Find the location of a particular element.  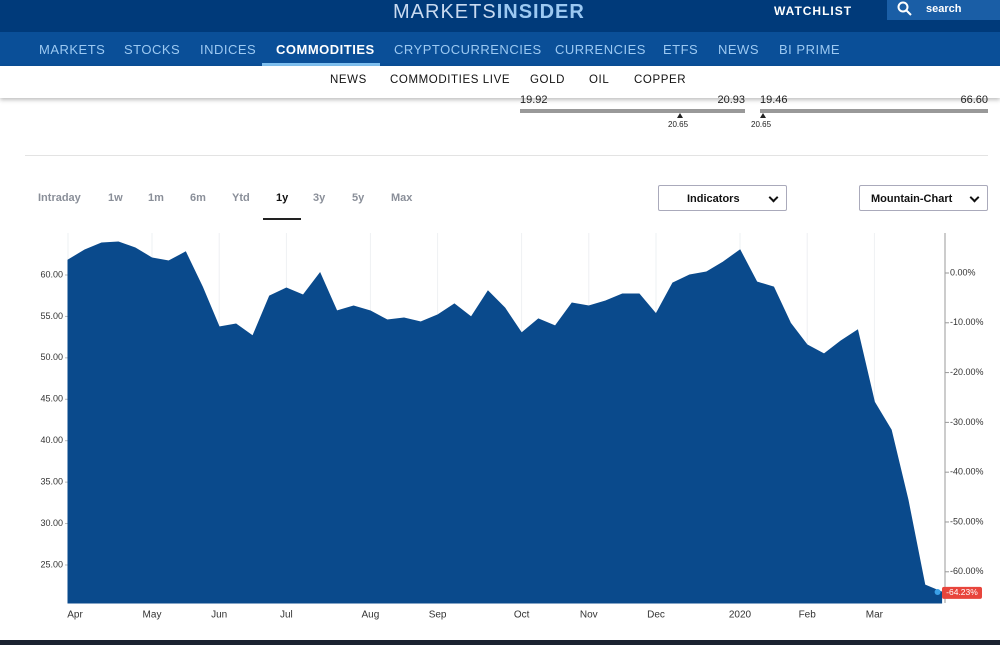

range-tab: 1y is located at coordinates (282, 198).